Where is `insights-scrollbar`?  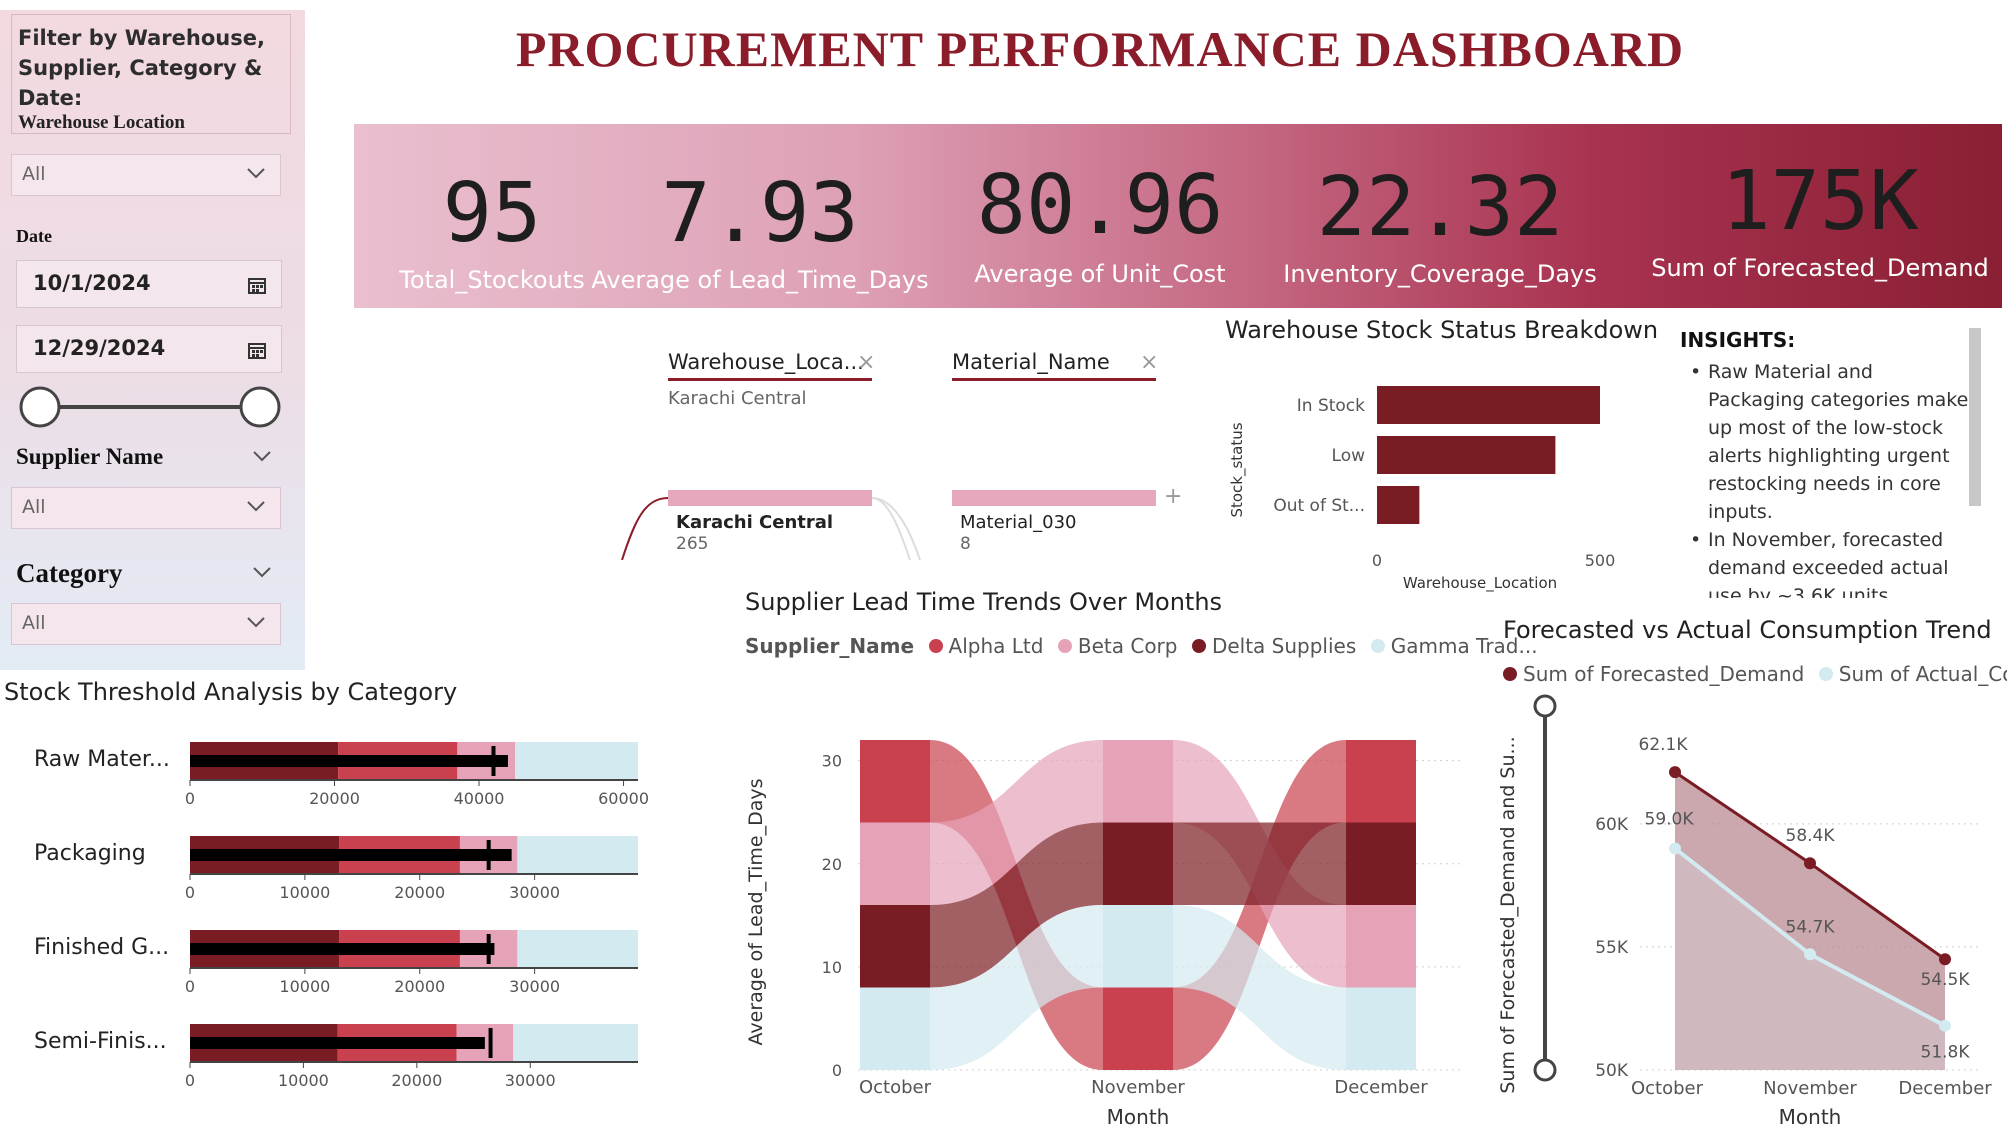
insights-scrollbar is located at coordinates (1975, 417).